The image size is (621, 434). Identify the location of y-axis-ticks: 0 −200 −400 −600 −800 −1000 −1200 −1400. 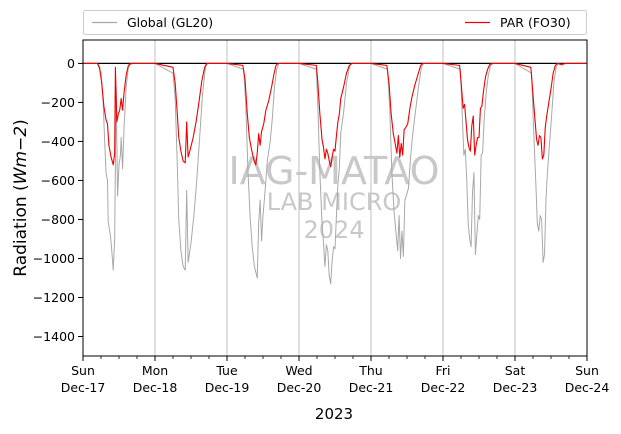
(58, 200).